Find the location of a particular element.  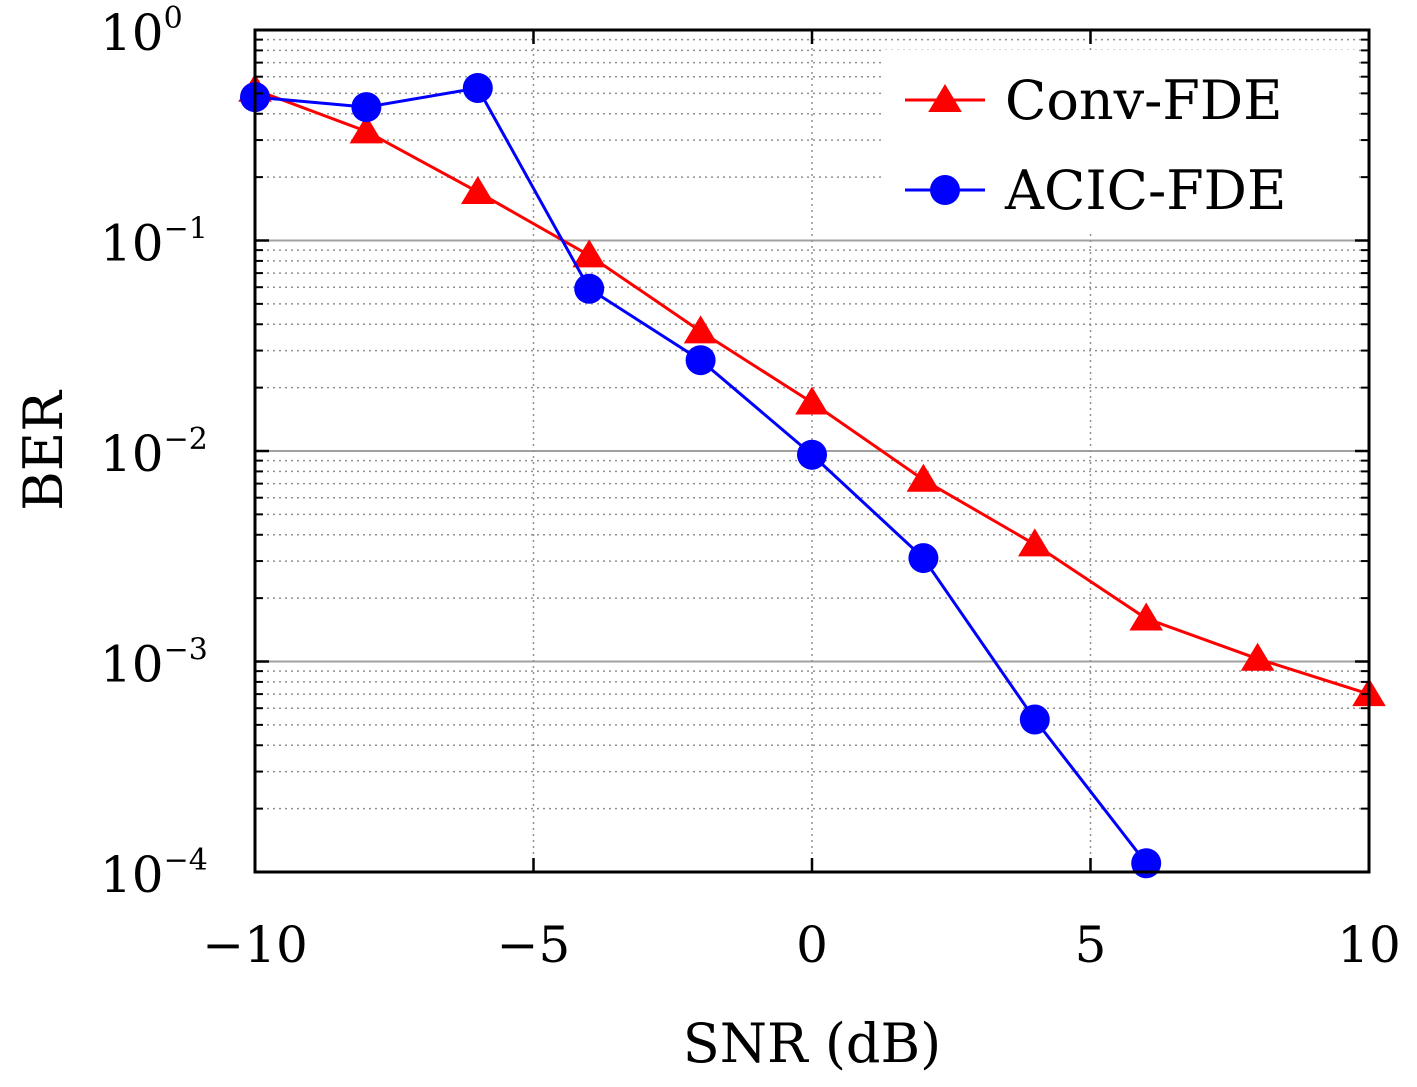

legend-item-conv-fde: Conv-FDE is located at coordinates (1094, 100).